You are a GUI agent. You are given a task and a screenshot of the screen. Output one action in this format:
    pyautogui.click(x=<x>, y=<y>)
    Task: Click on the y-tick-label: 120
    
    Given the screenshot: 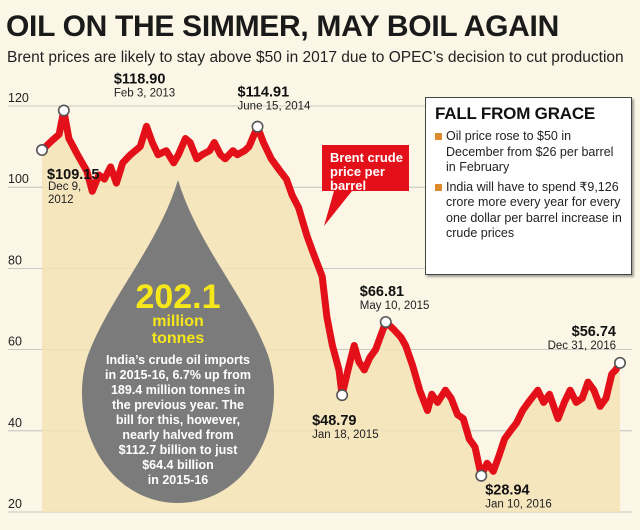 What is the action you would take?
    pyautogui.click(x=18, y=98)
    